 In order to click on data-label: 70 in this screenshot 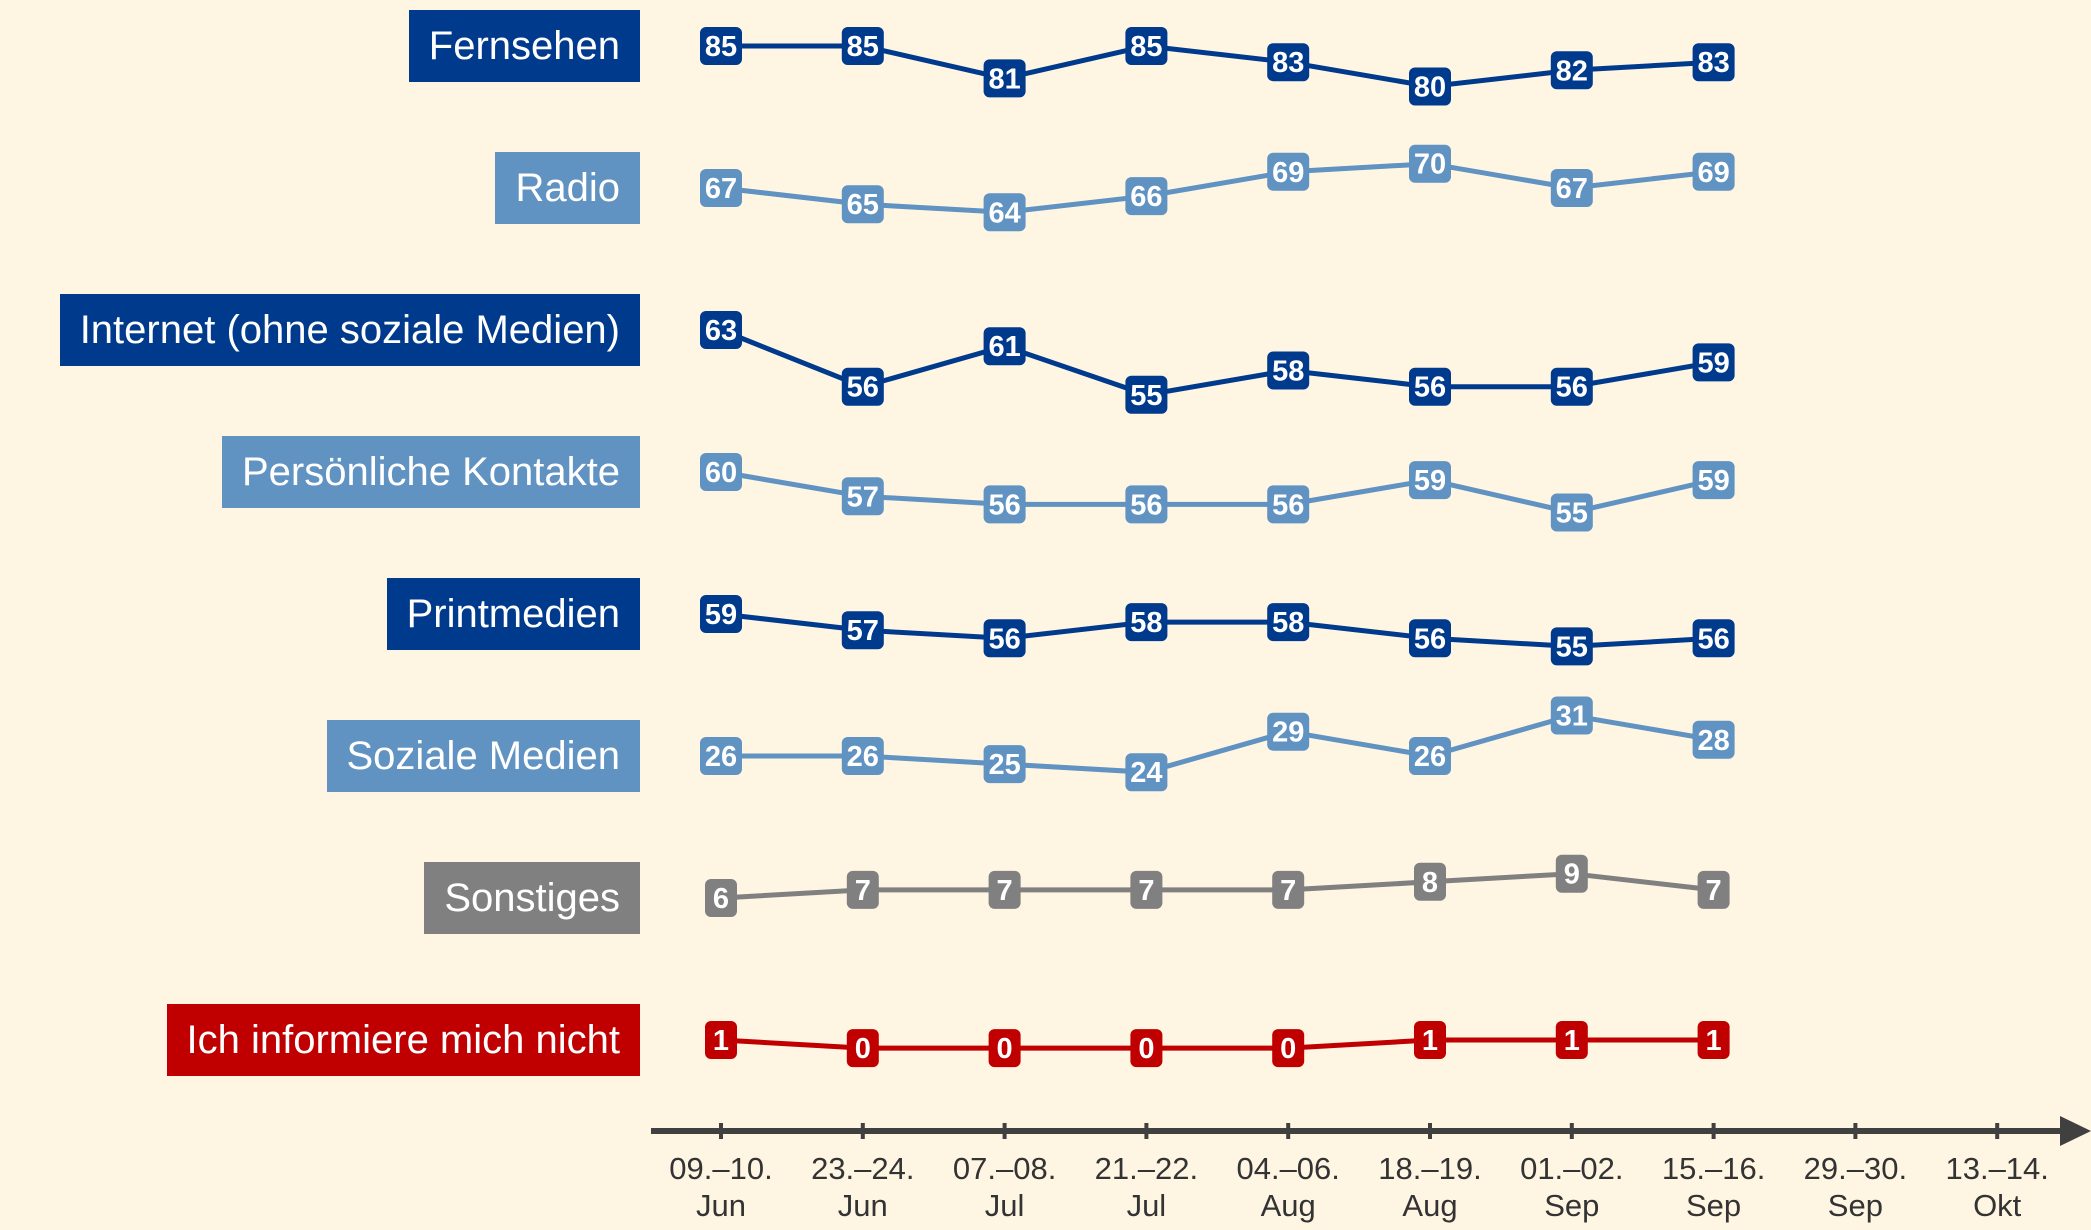, I will do `click(1430, 165)`.